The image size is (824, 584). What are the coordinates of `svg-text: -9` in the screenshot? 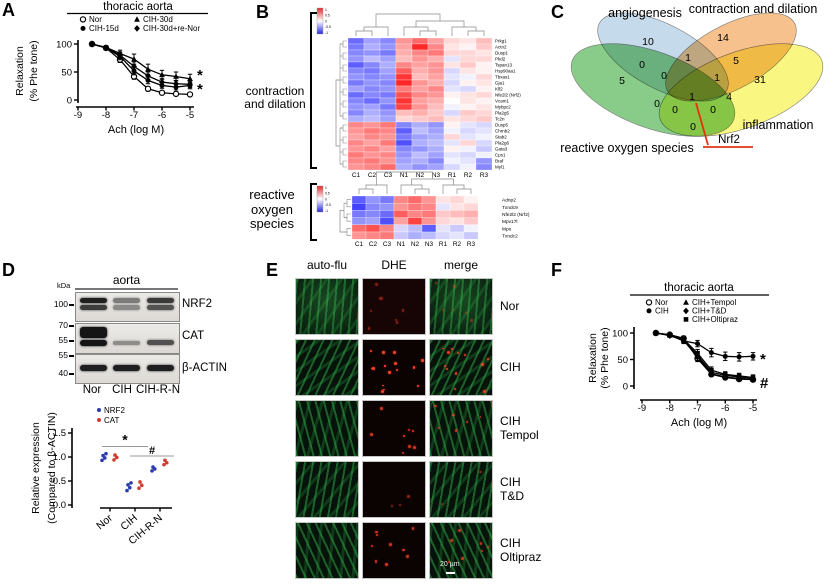 It's located at (642, 408).